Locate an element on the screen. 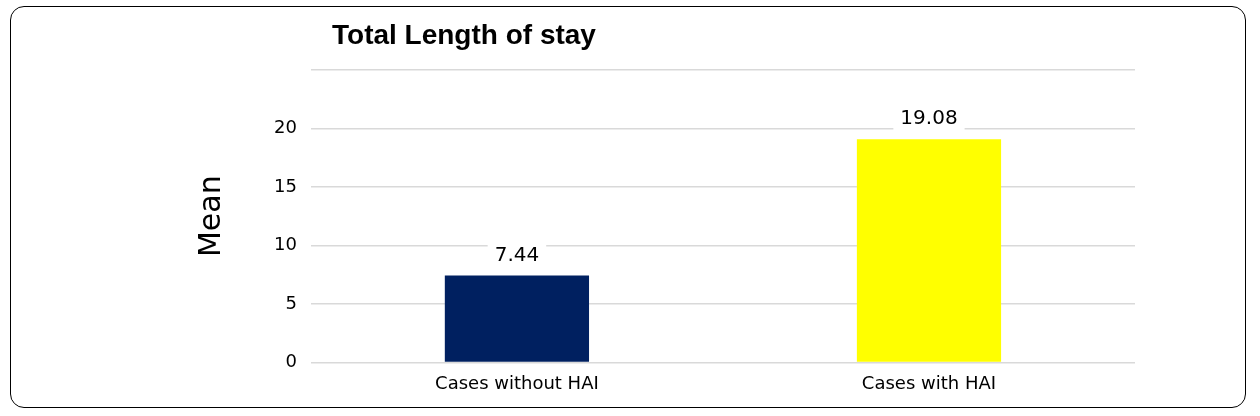  y-axis-title: Mean is located at coordinates (209, 216).